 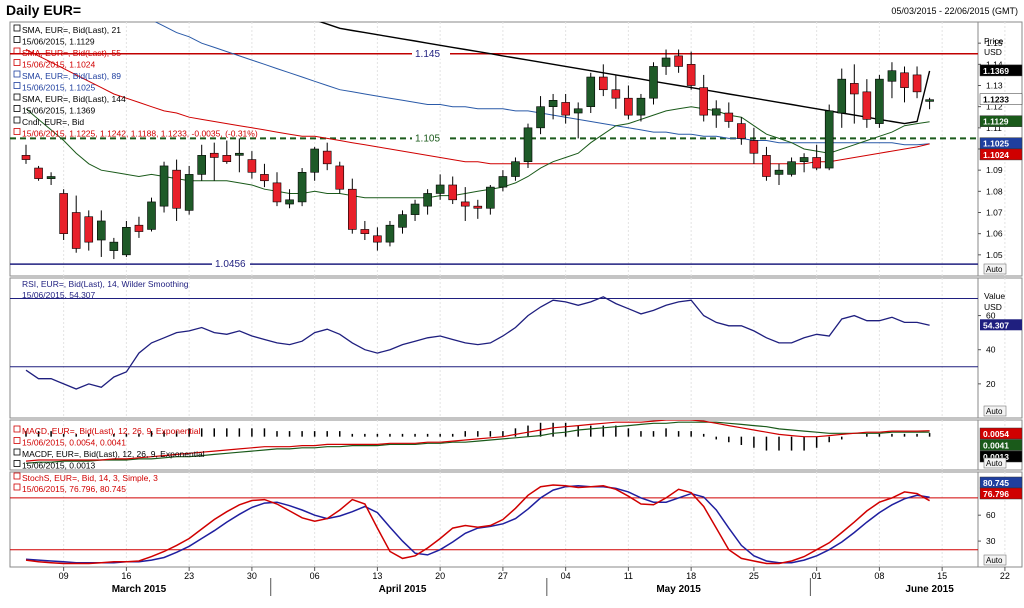 What do you see at coordinates (58, 42) in the screenshot?
I see `price-legend-text: 15/06/2015, 1.1129` at bounding box center [58, 42].